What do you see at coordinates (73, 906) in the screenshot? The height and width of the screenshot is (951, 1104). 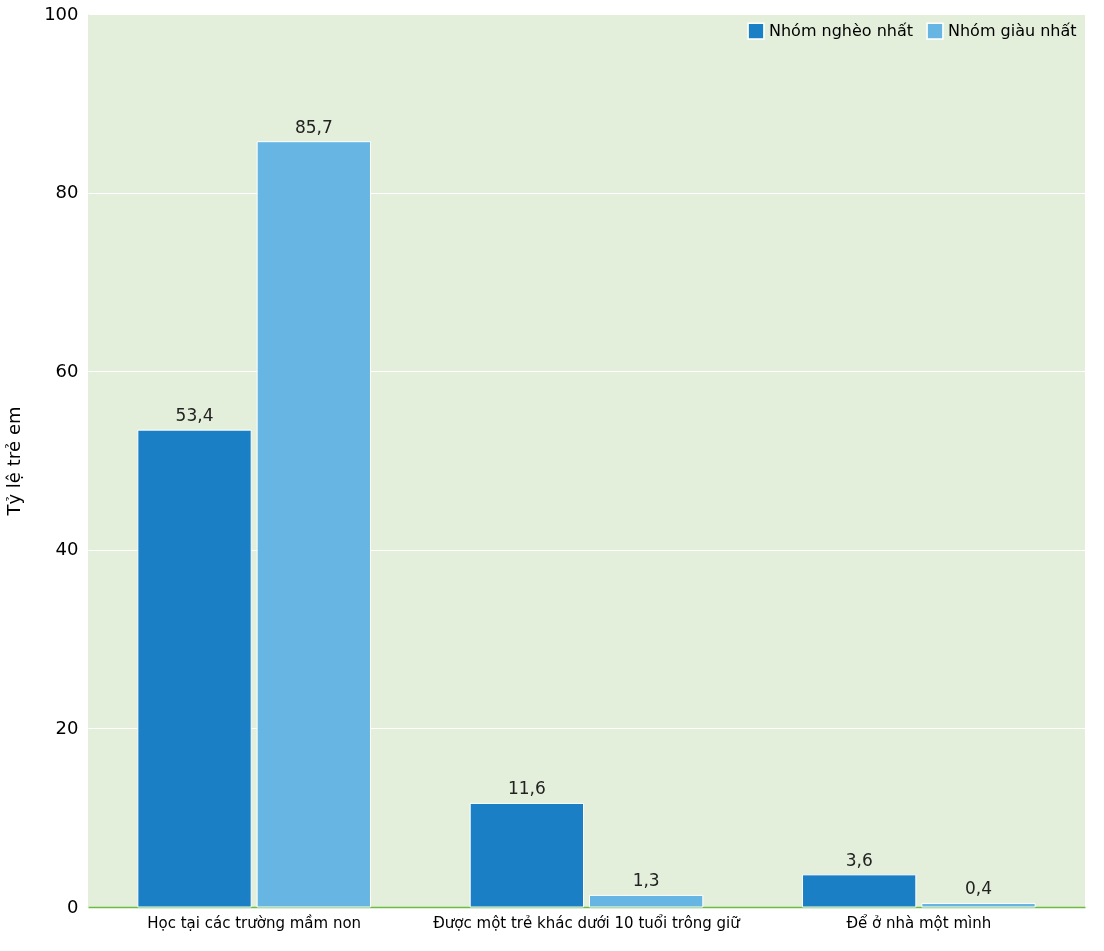 I see `y-tick-label: 0` at bounding box center [73, 906].